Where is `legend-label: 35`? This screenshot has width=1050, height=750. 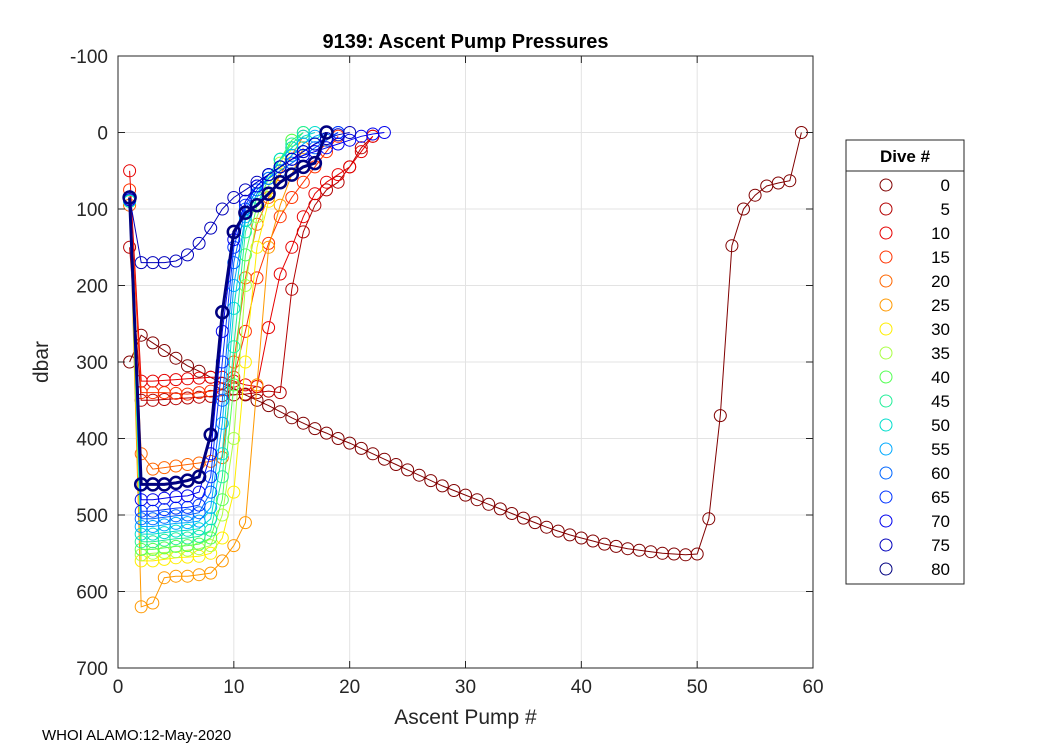
legend-label: 35 is located at coordinates (940, 353).